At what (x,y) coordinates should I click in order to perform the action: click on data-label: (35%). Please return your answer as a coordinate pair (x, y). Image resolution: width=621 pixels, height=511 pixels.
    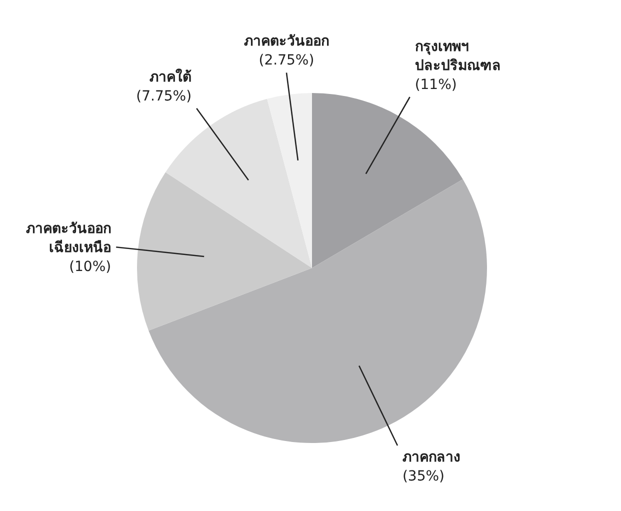
    Looking at the image, I should click on (423, 476).